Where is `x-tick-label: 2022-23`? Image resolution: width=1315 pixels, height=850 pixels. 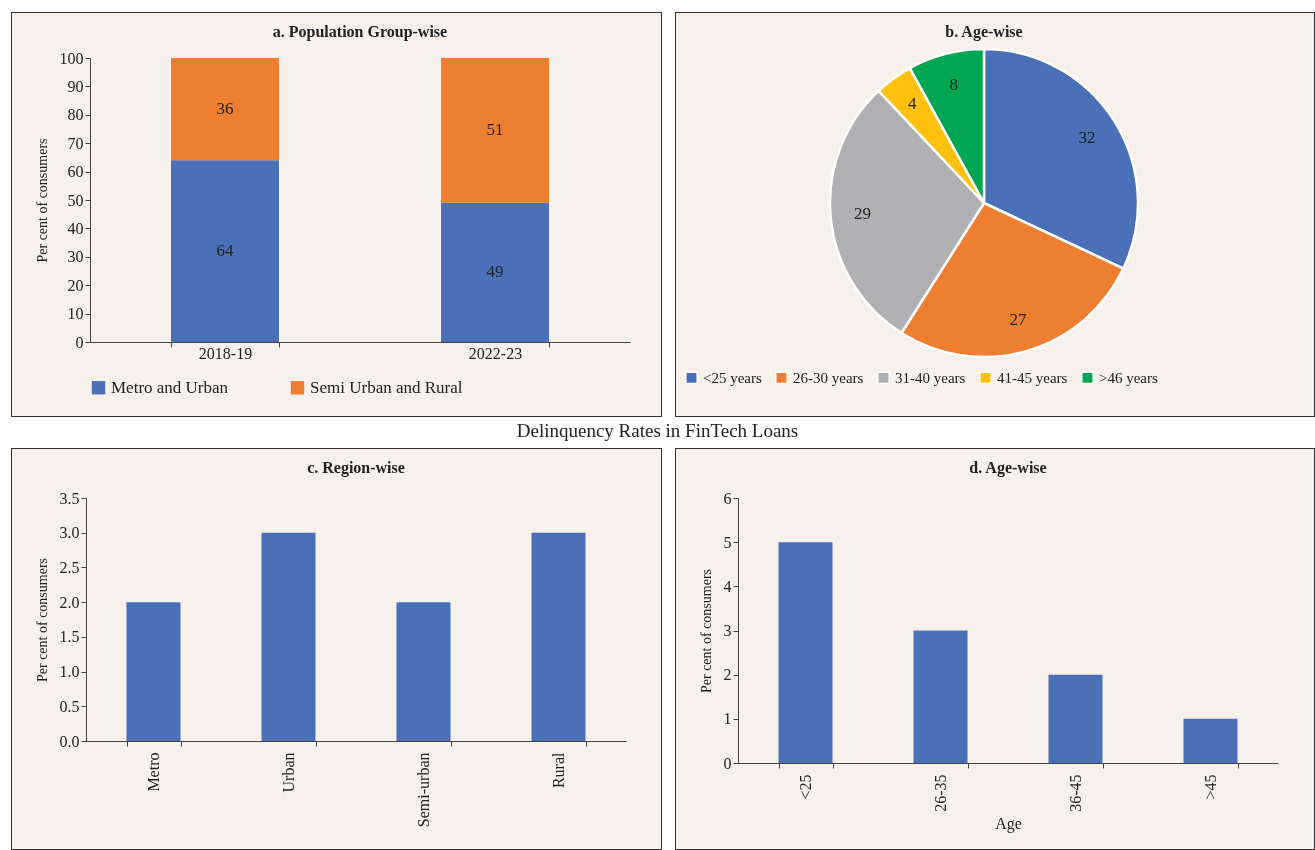
x-tick-label: 2022-23 is located at coordinates (495, 353).